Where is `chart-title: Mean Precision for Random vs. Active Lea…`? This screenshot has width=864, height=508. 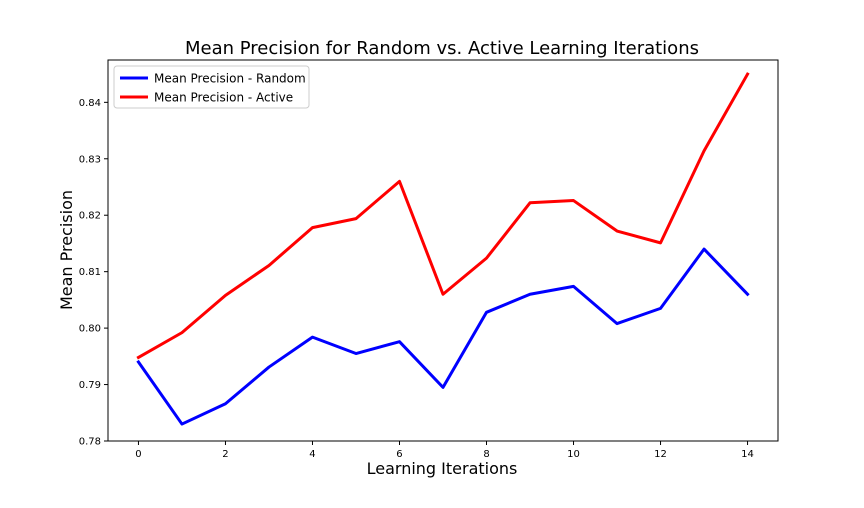
chart-title: Mean Precision for Random vs. Active Lea… is located at coordinates (442, 48).